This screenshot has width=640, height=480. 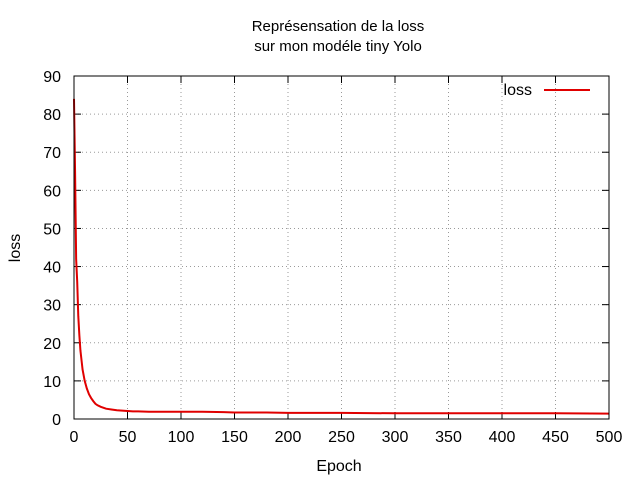 I want to click on x-tick-label: 200, so click(x=288, y=437).